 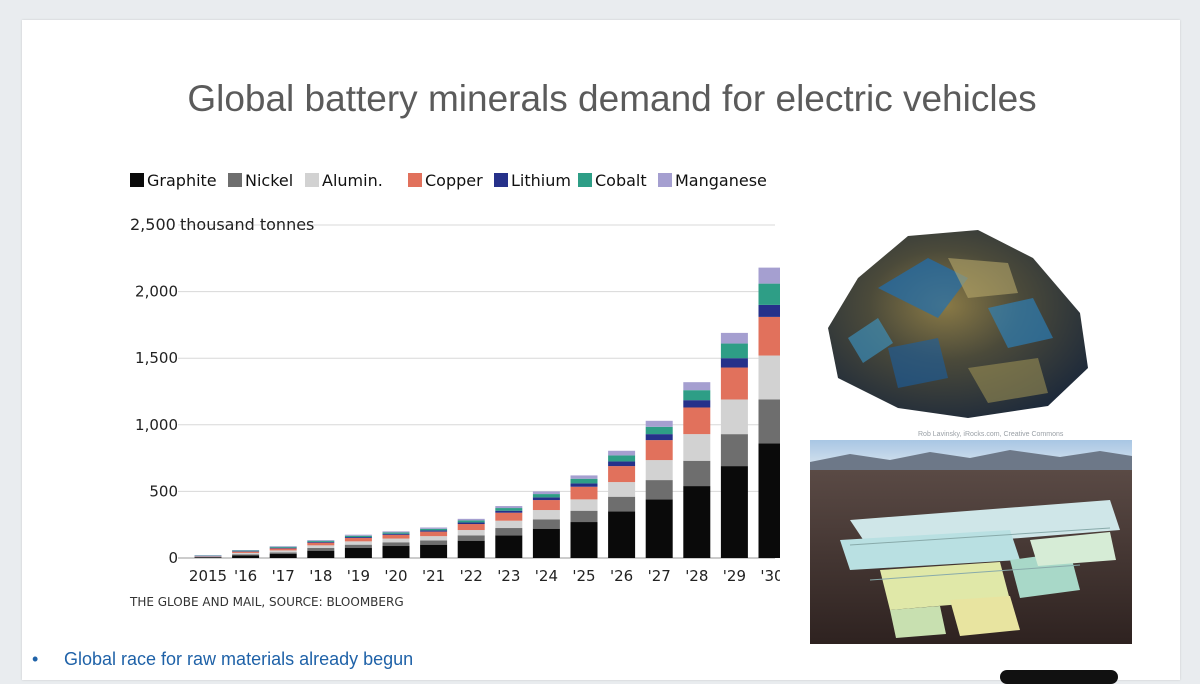 I want to click on legend-swatch-manganese, so click(x=665, y=180).